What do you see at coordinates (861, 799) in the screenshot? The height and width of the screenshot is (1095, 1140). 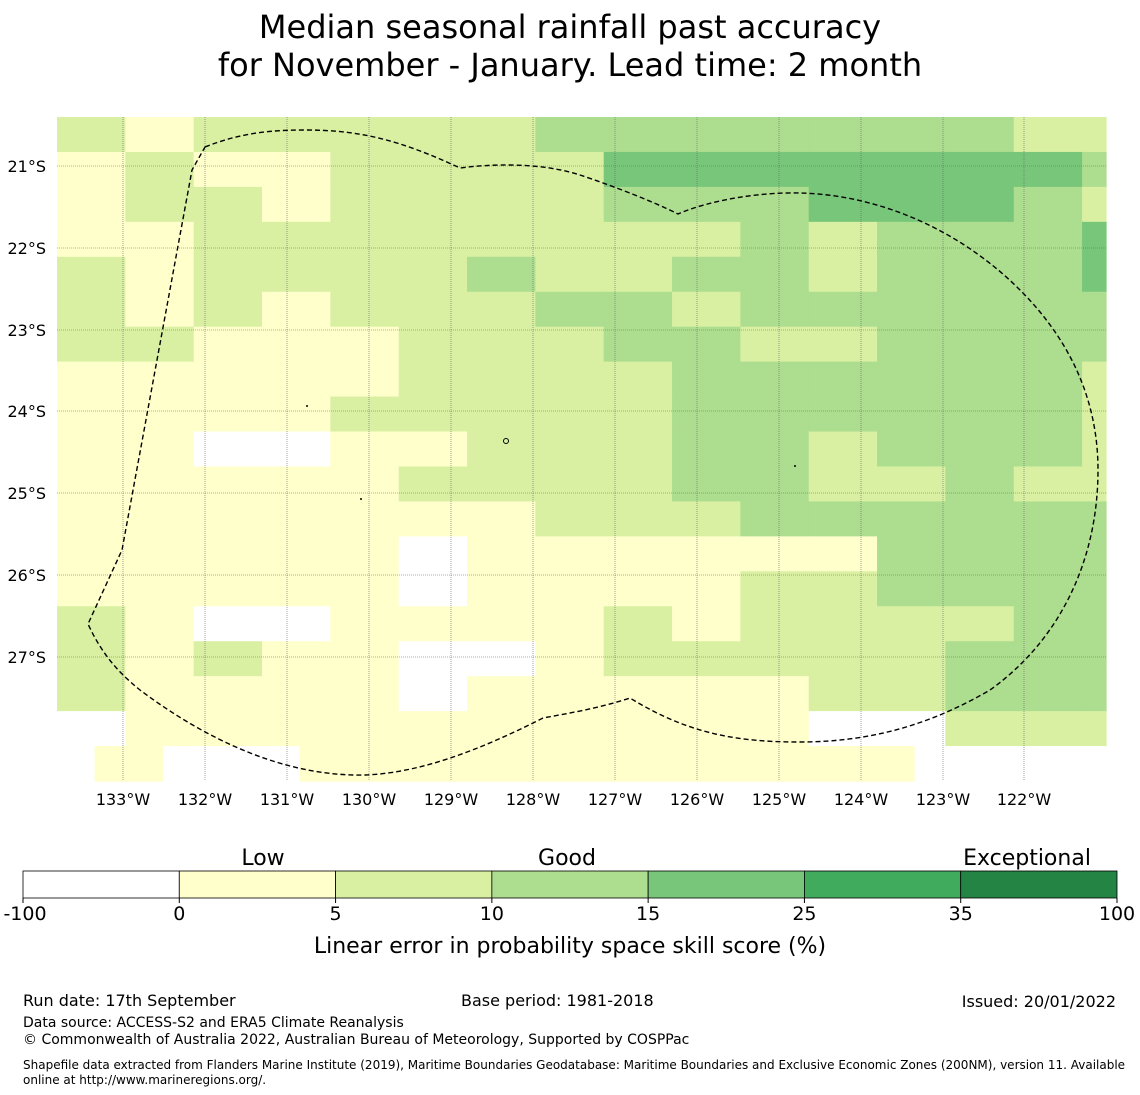 I see `longitude-label: 124°W` at bounding box center [861, 799].